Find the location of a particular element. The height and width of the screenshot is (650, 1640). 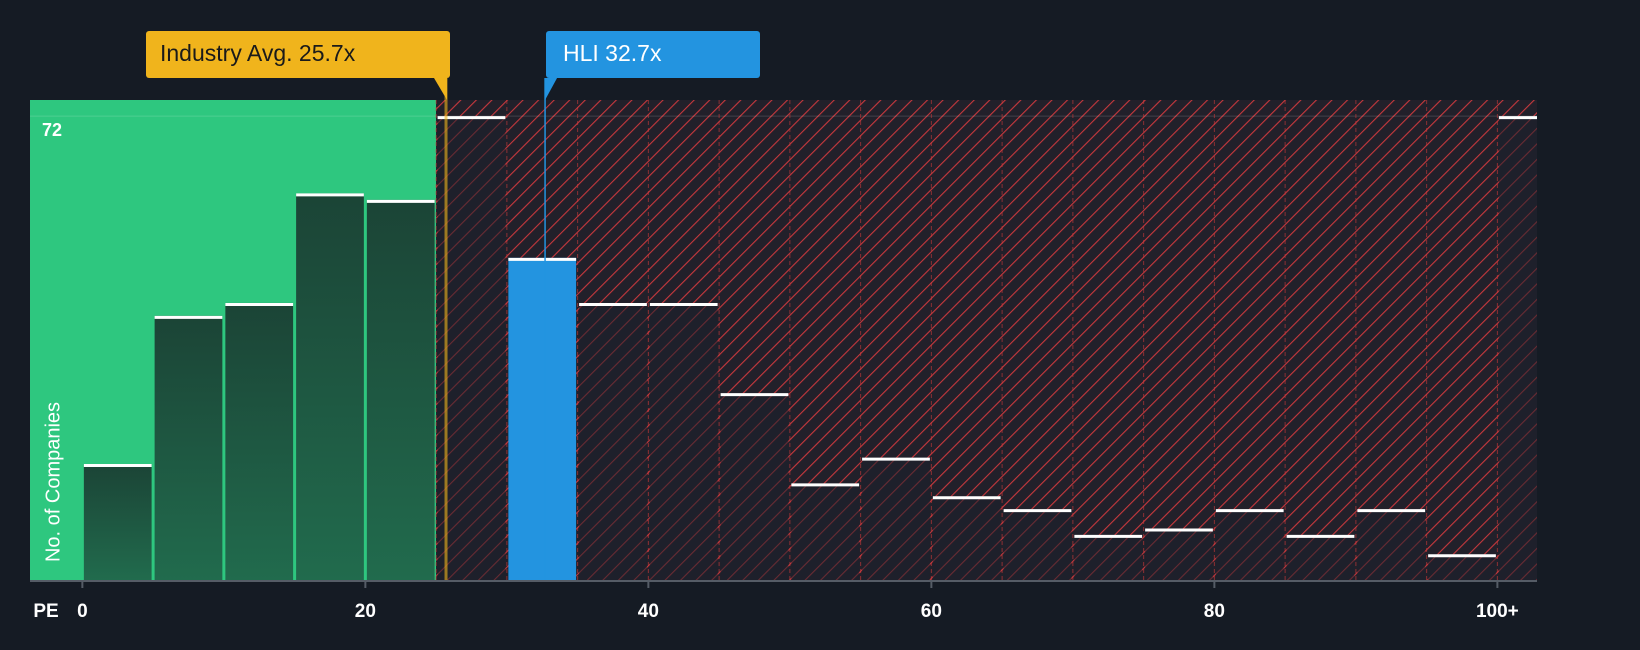

x-tick-label: 40 is located at coordinates (648, 611).